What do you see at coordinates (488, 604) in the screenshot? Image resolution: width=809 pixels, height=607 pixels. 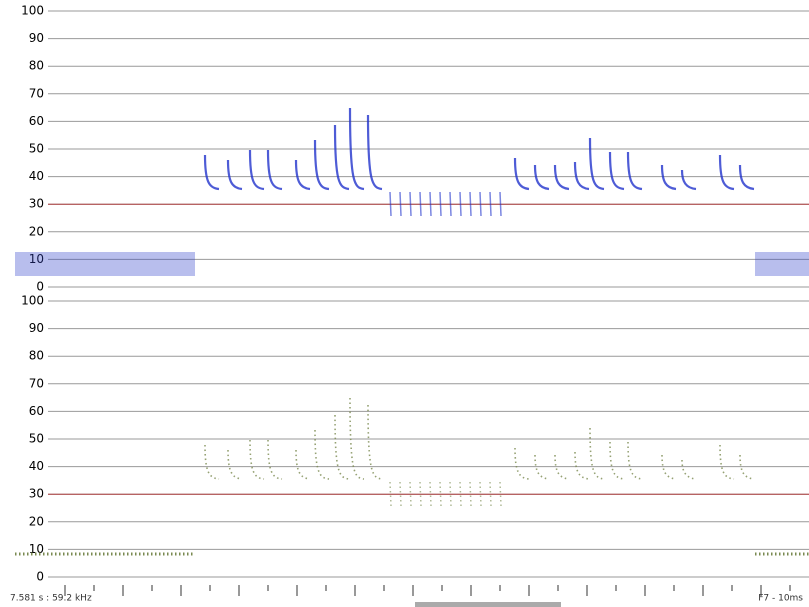 I see `scrollbar-thumb` at bounding box center [488, 604].